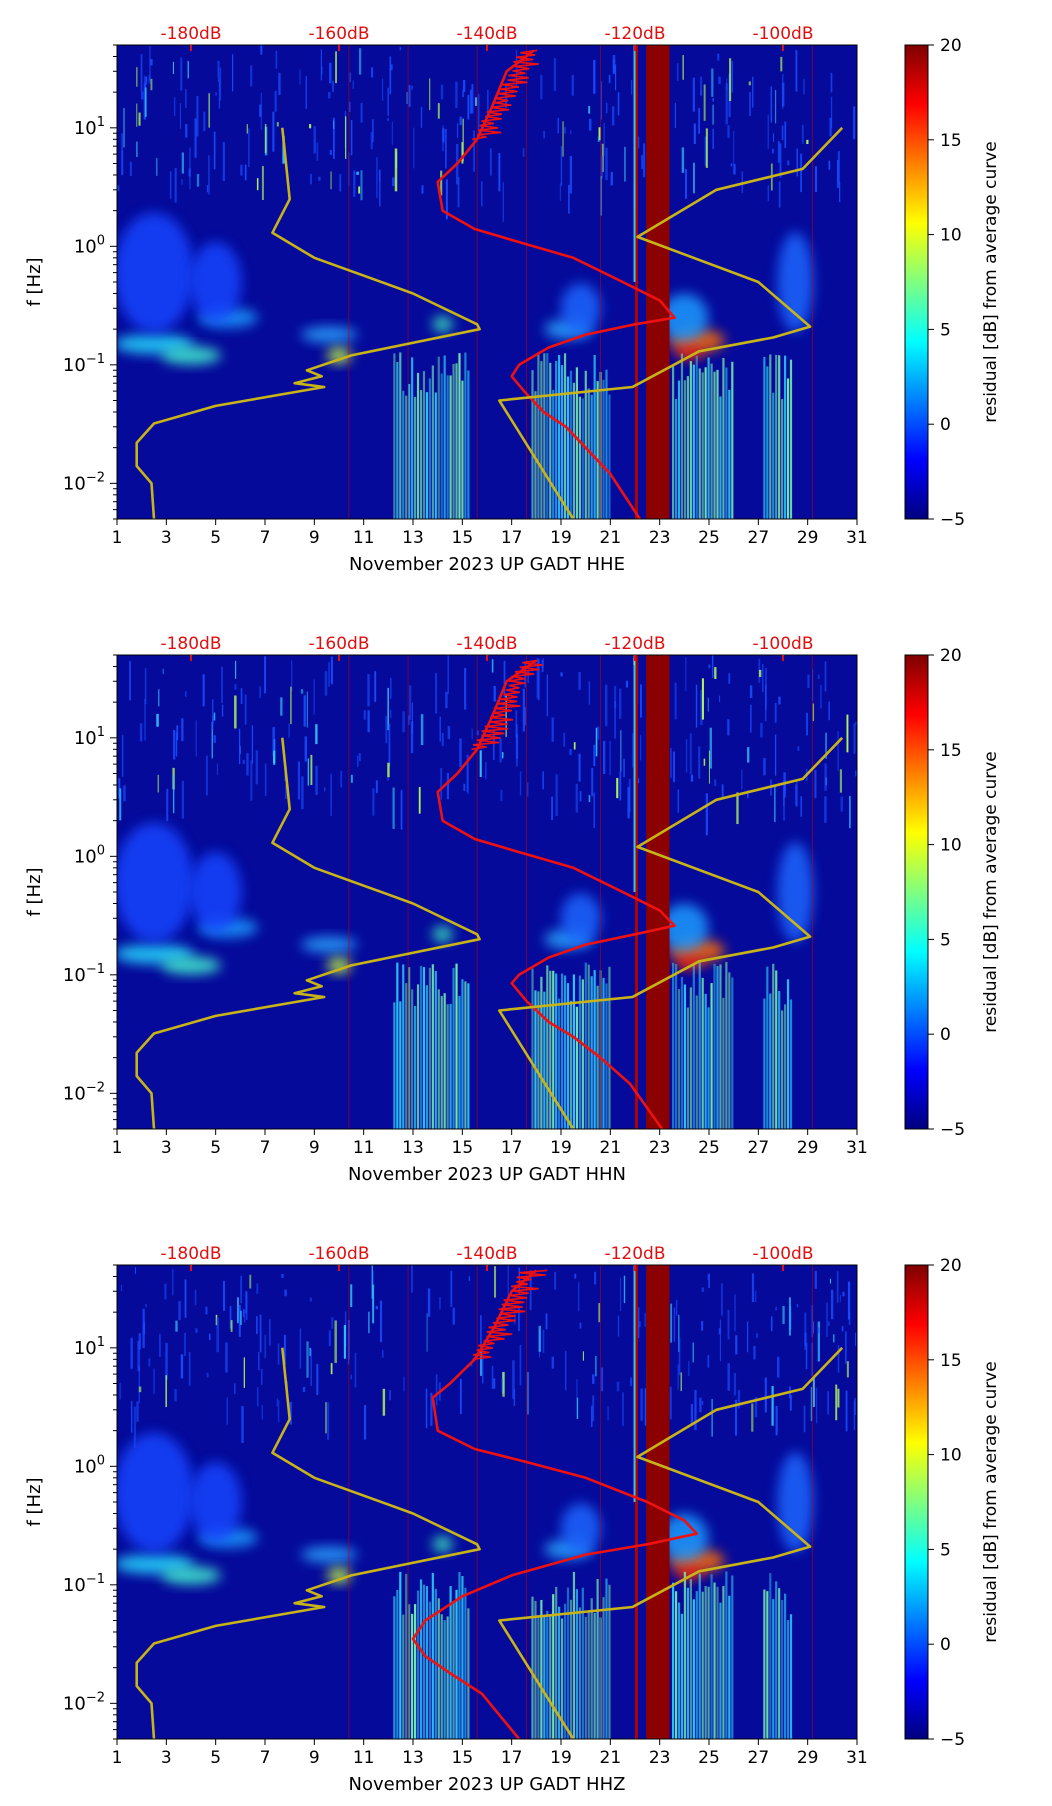  What do you see at coordinates (314, 1148) in the screenshot?
I see `x-tick-label: 9` at bounding box center [314, 1148].